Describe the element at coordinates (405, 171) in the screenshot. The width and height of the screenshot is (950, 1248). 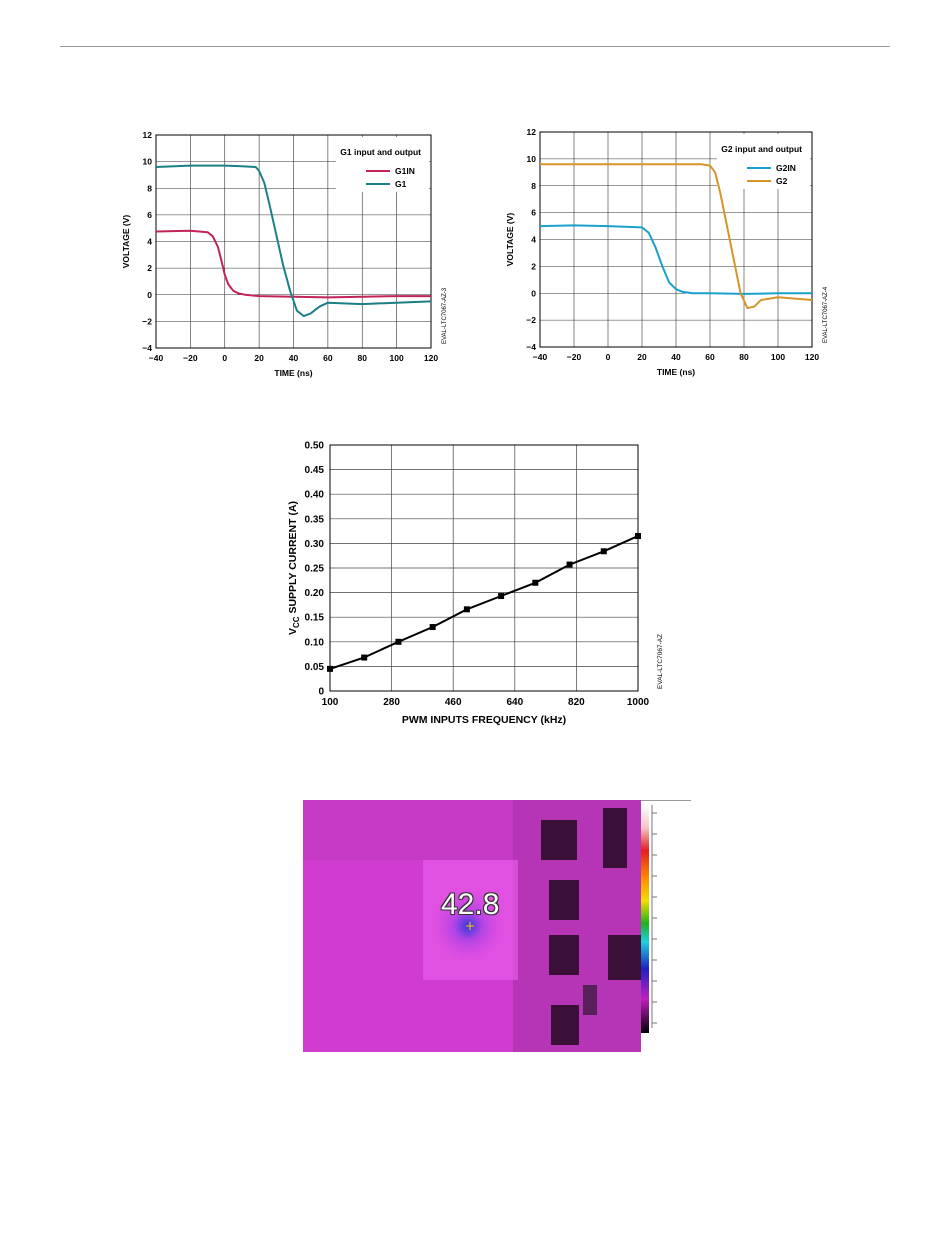
I see `legend-label: G1IN` at that location.